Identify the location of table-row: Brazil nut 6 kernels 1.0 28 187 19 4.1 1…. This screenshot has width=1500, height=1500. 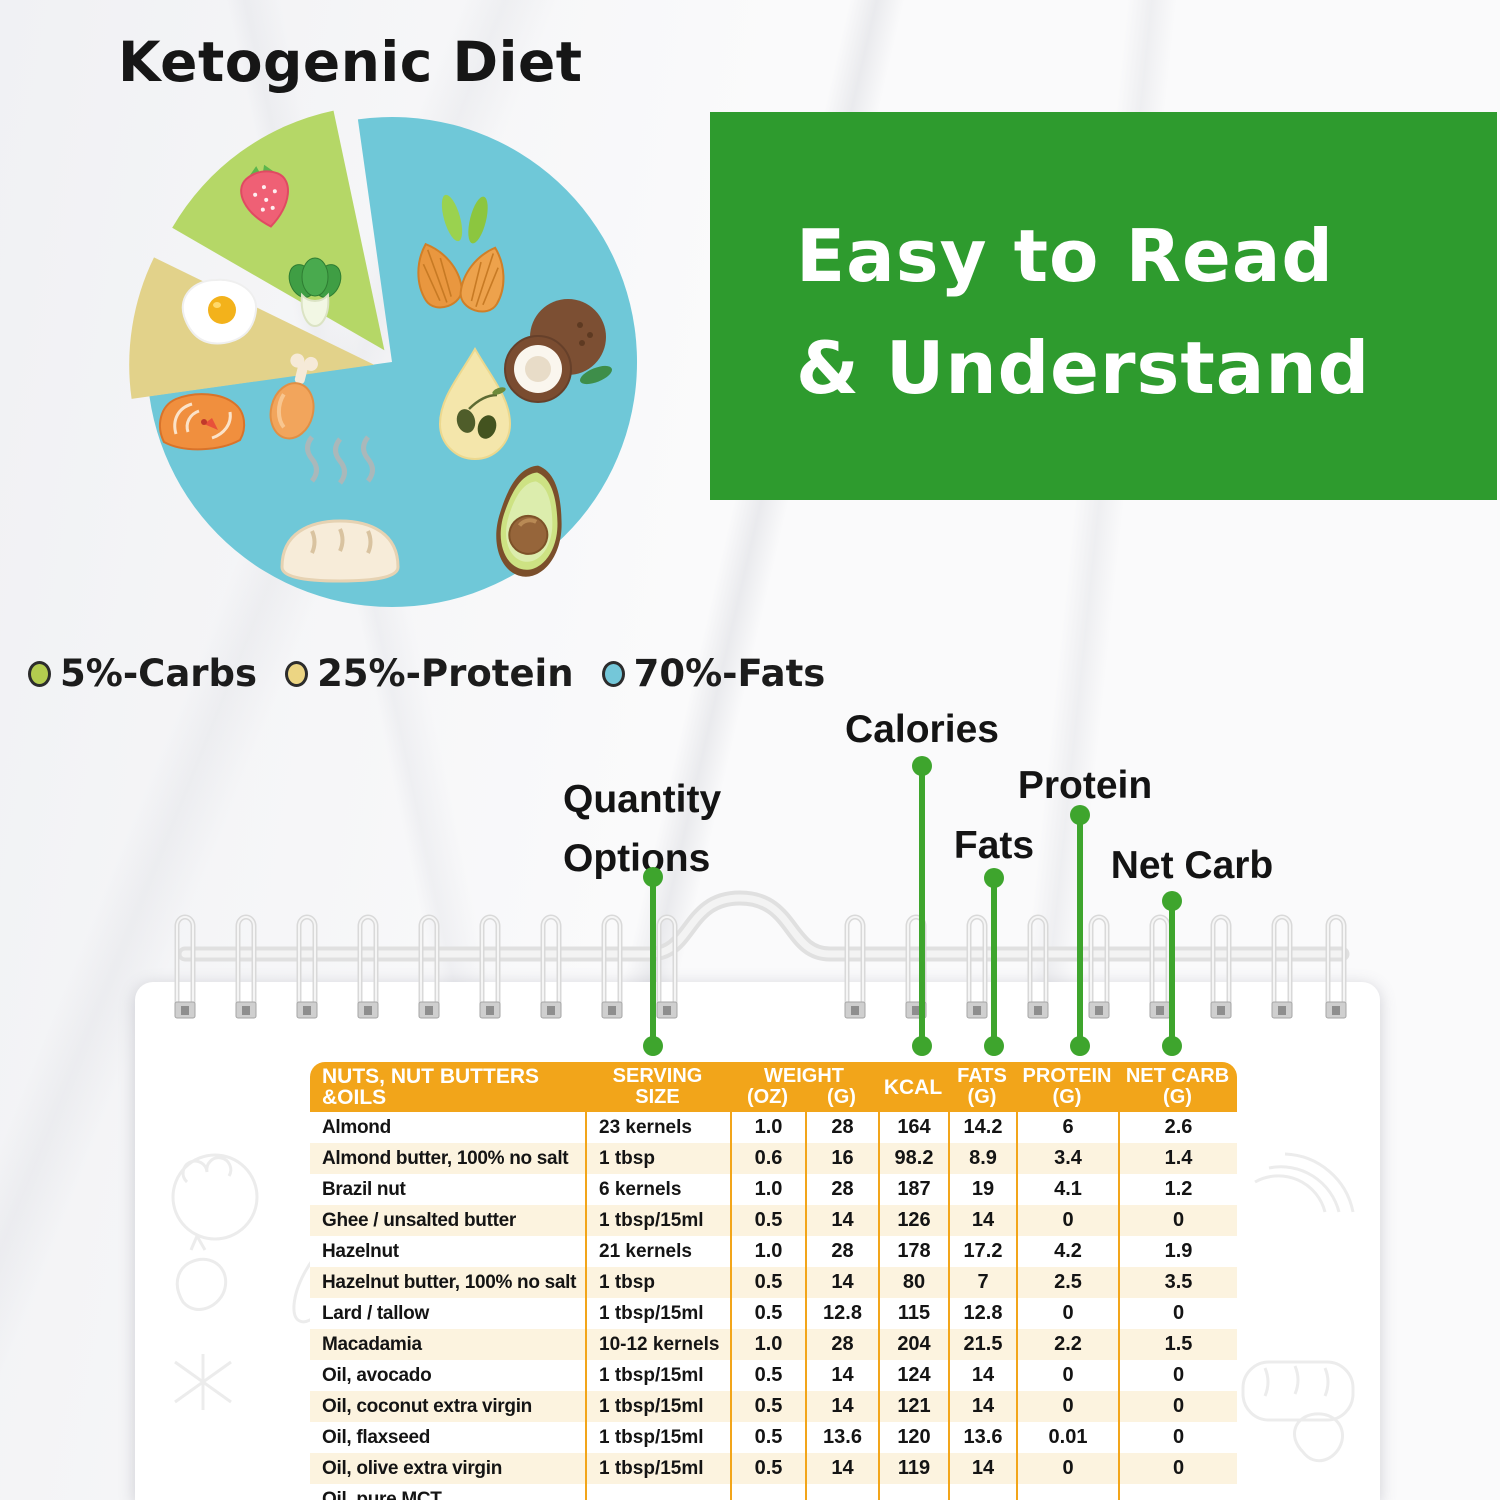
(773, 1189).